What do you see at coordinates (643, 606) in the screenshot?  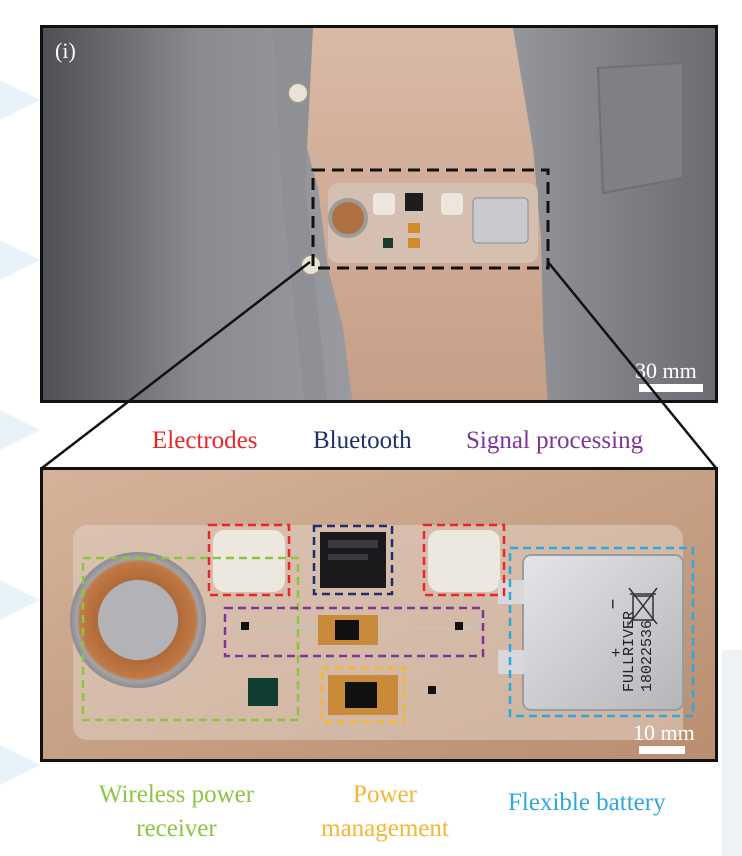 I see `recycle-bin-icon` at bounding box center [643, 606].